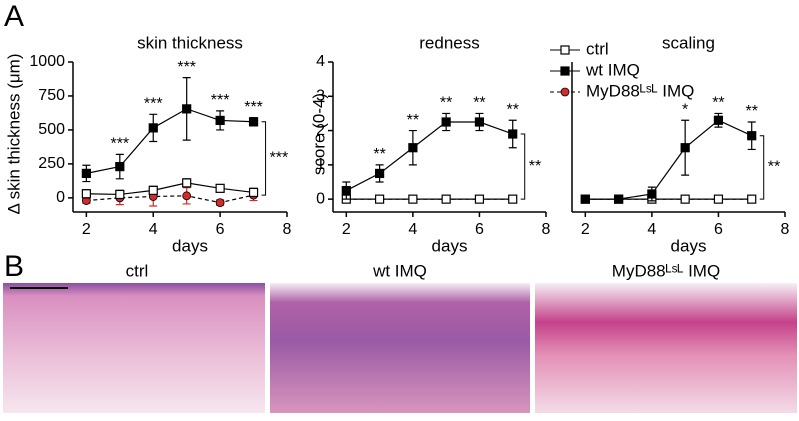 The height and width of the screenshot is (421, 799). I want to click on image-caption: ctrl, so click(137, 270).